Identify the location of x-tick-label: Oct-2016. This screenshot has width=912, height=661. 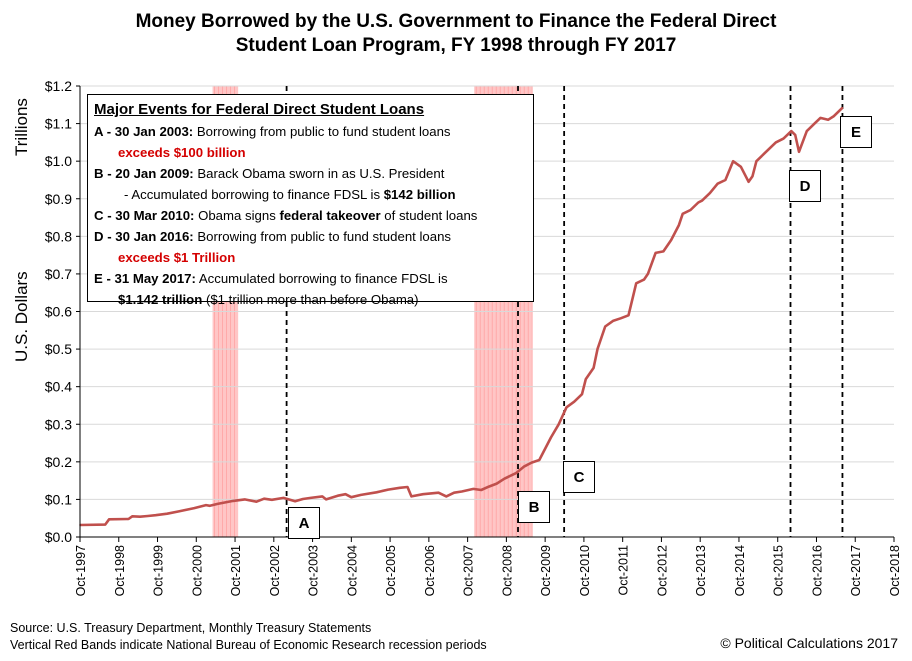
(817, 570).